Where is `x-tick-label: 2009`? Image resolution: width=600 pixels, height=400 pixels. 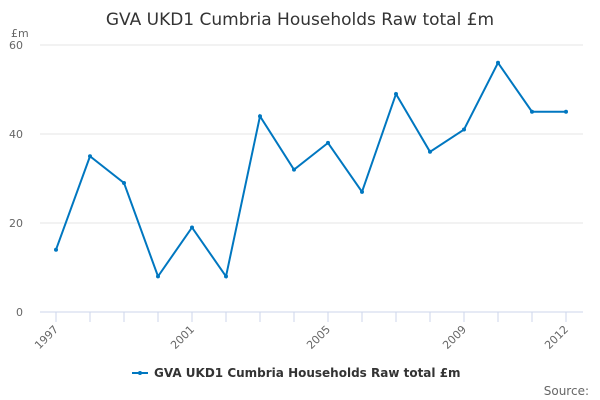 x-tick-label: 2009 is located at coordinates (454, 337).